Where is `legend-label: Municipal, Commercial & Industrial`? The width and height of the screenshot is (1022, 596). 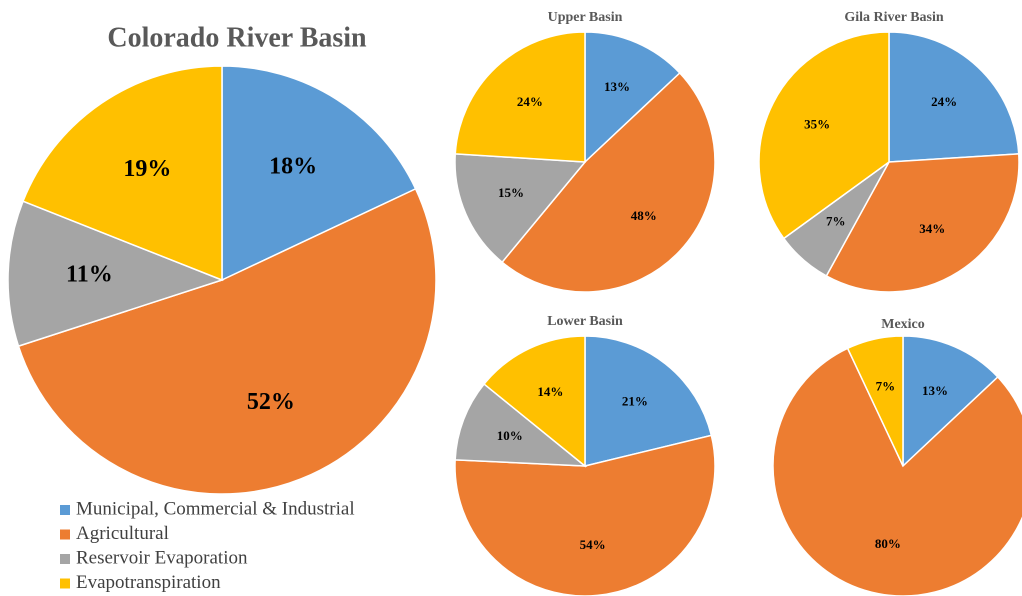 legend-label: Municipal, Commercial & Industrial is located at coordinates (215, 508).